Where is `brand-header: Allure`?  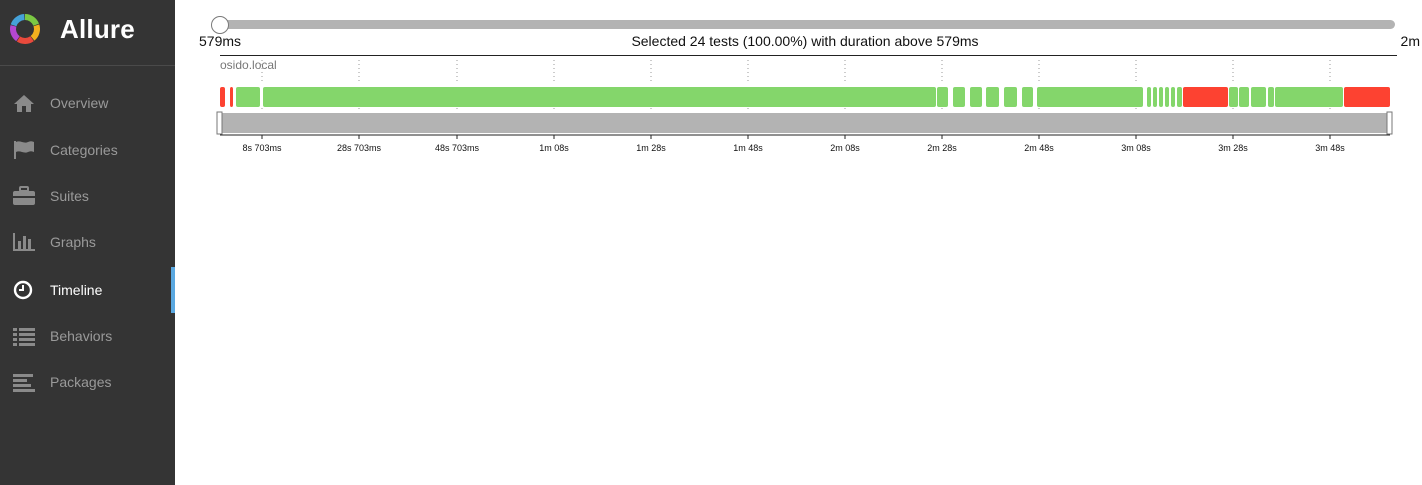
brand-header: Allure is located at coordinates (87, 33).